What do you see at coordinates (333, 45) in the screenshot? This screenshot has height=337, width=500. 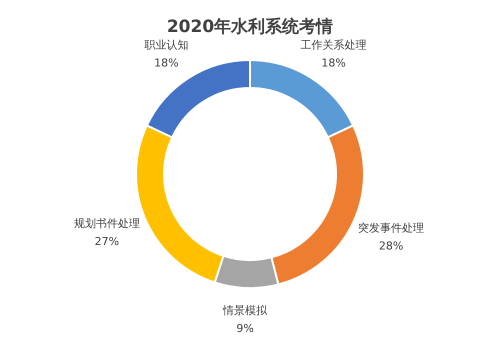 I see `slice-label: 工作关系处理` at bounding box center [333, 45].